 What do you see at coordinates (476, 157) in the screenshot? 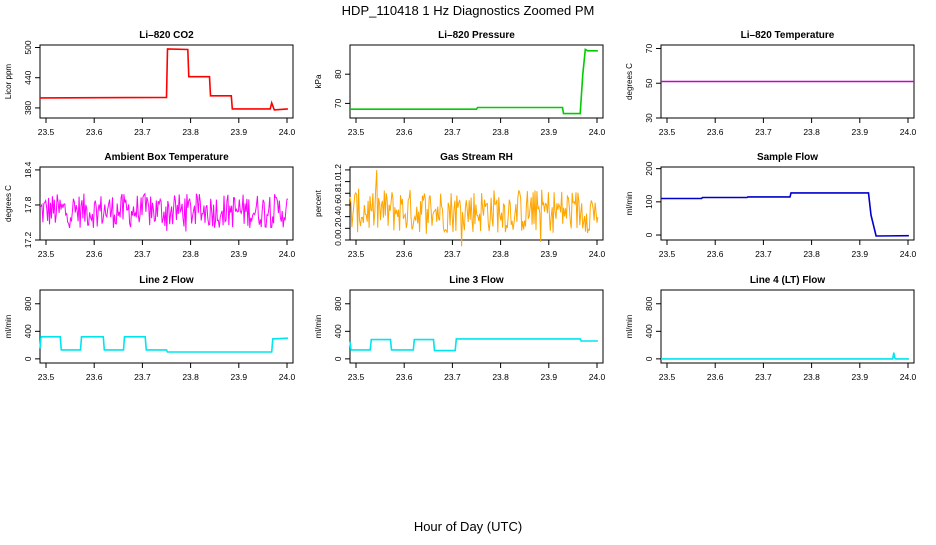
I see `panel-title: Gas Stream RH` at bounding box center [476, 157].